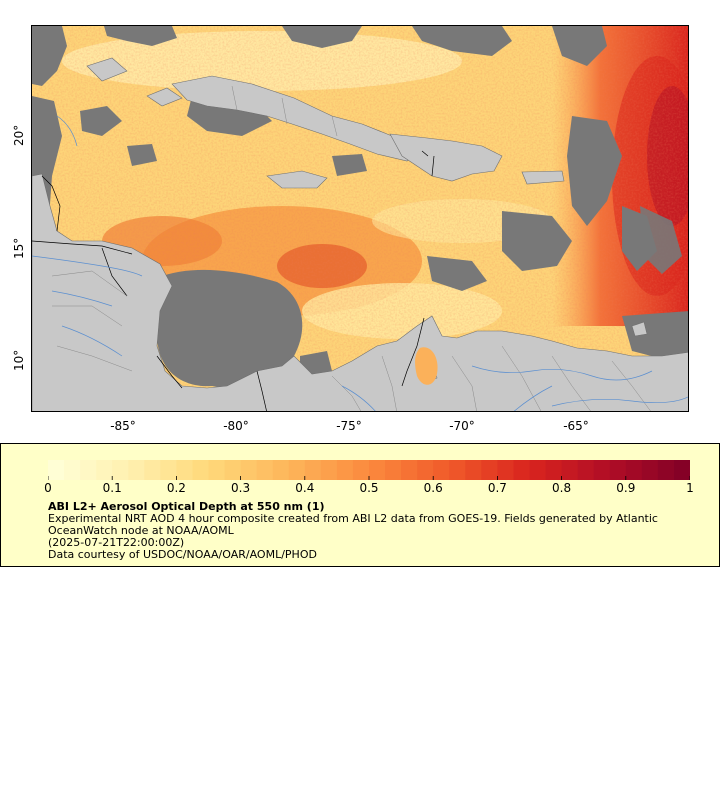 Image resolution: width=720 pixels, height=800 pixels. I want to click on bahamas-islands, so click(107, 69).